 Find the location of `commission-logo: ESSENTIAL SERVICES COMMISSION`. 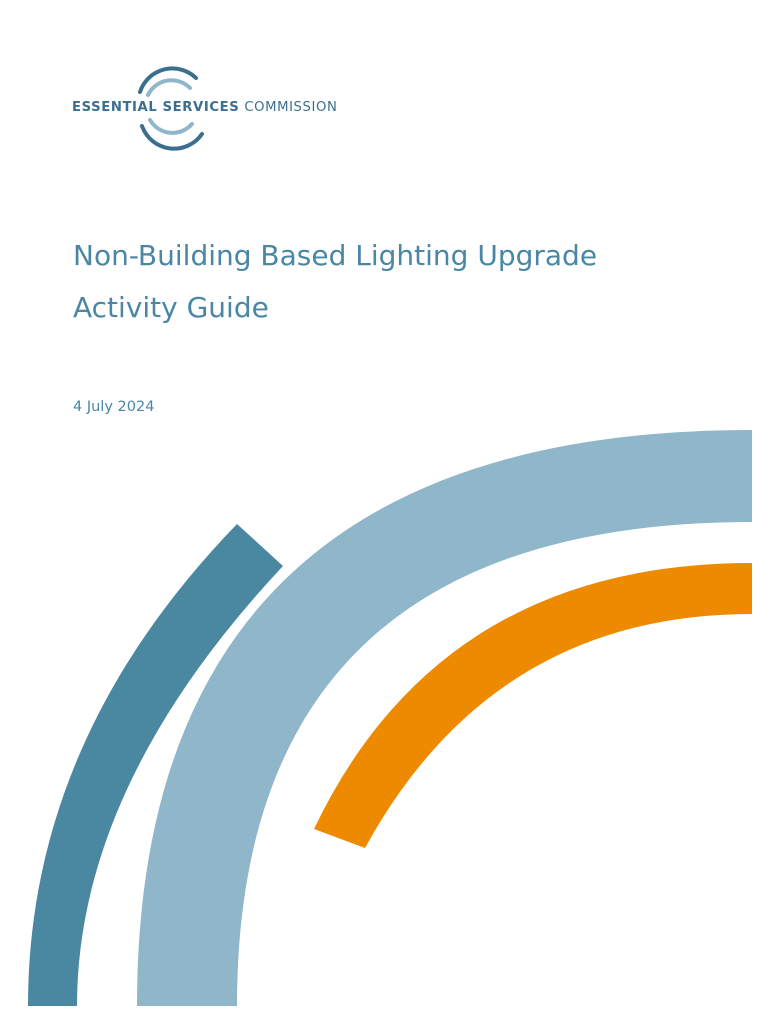

commission-logo: ESSENTIAL SERVICES COMMISSION is located at coordinates (213, 108).